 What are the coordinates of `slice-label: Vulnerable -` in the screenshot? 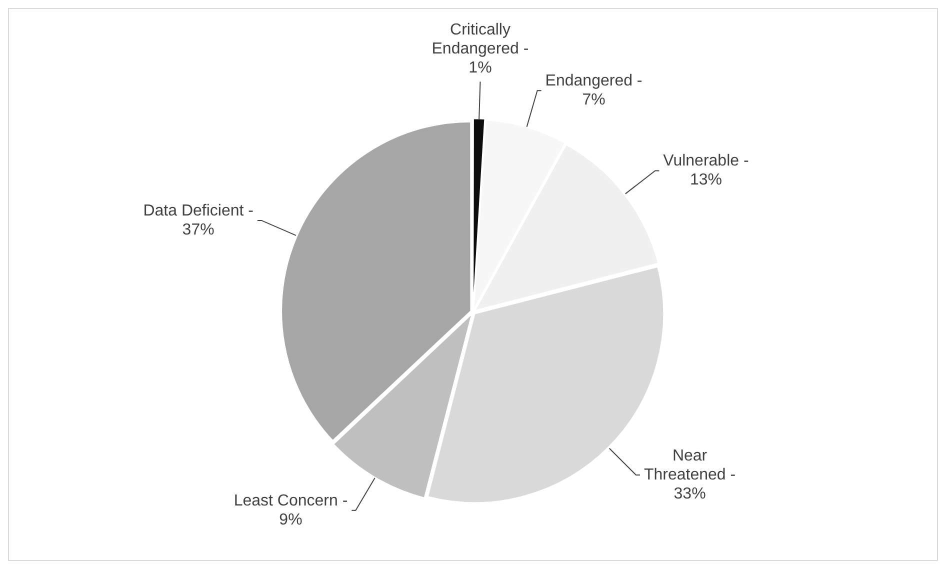 It's located at (706, 161).